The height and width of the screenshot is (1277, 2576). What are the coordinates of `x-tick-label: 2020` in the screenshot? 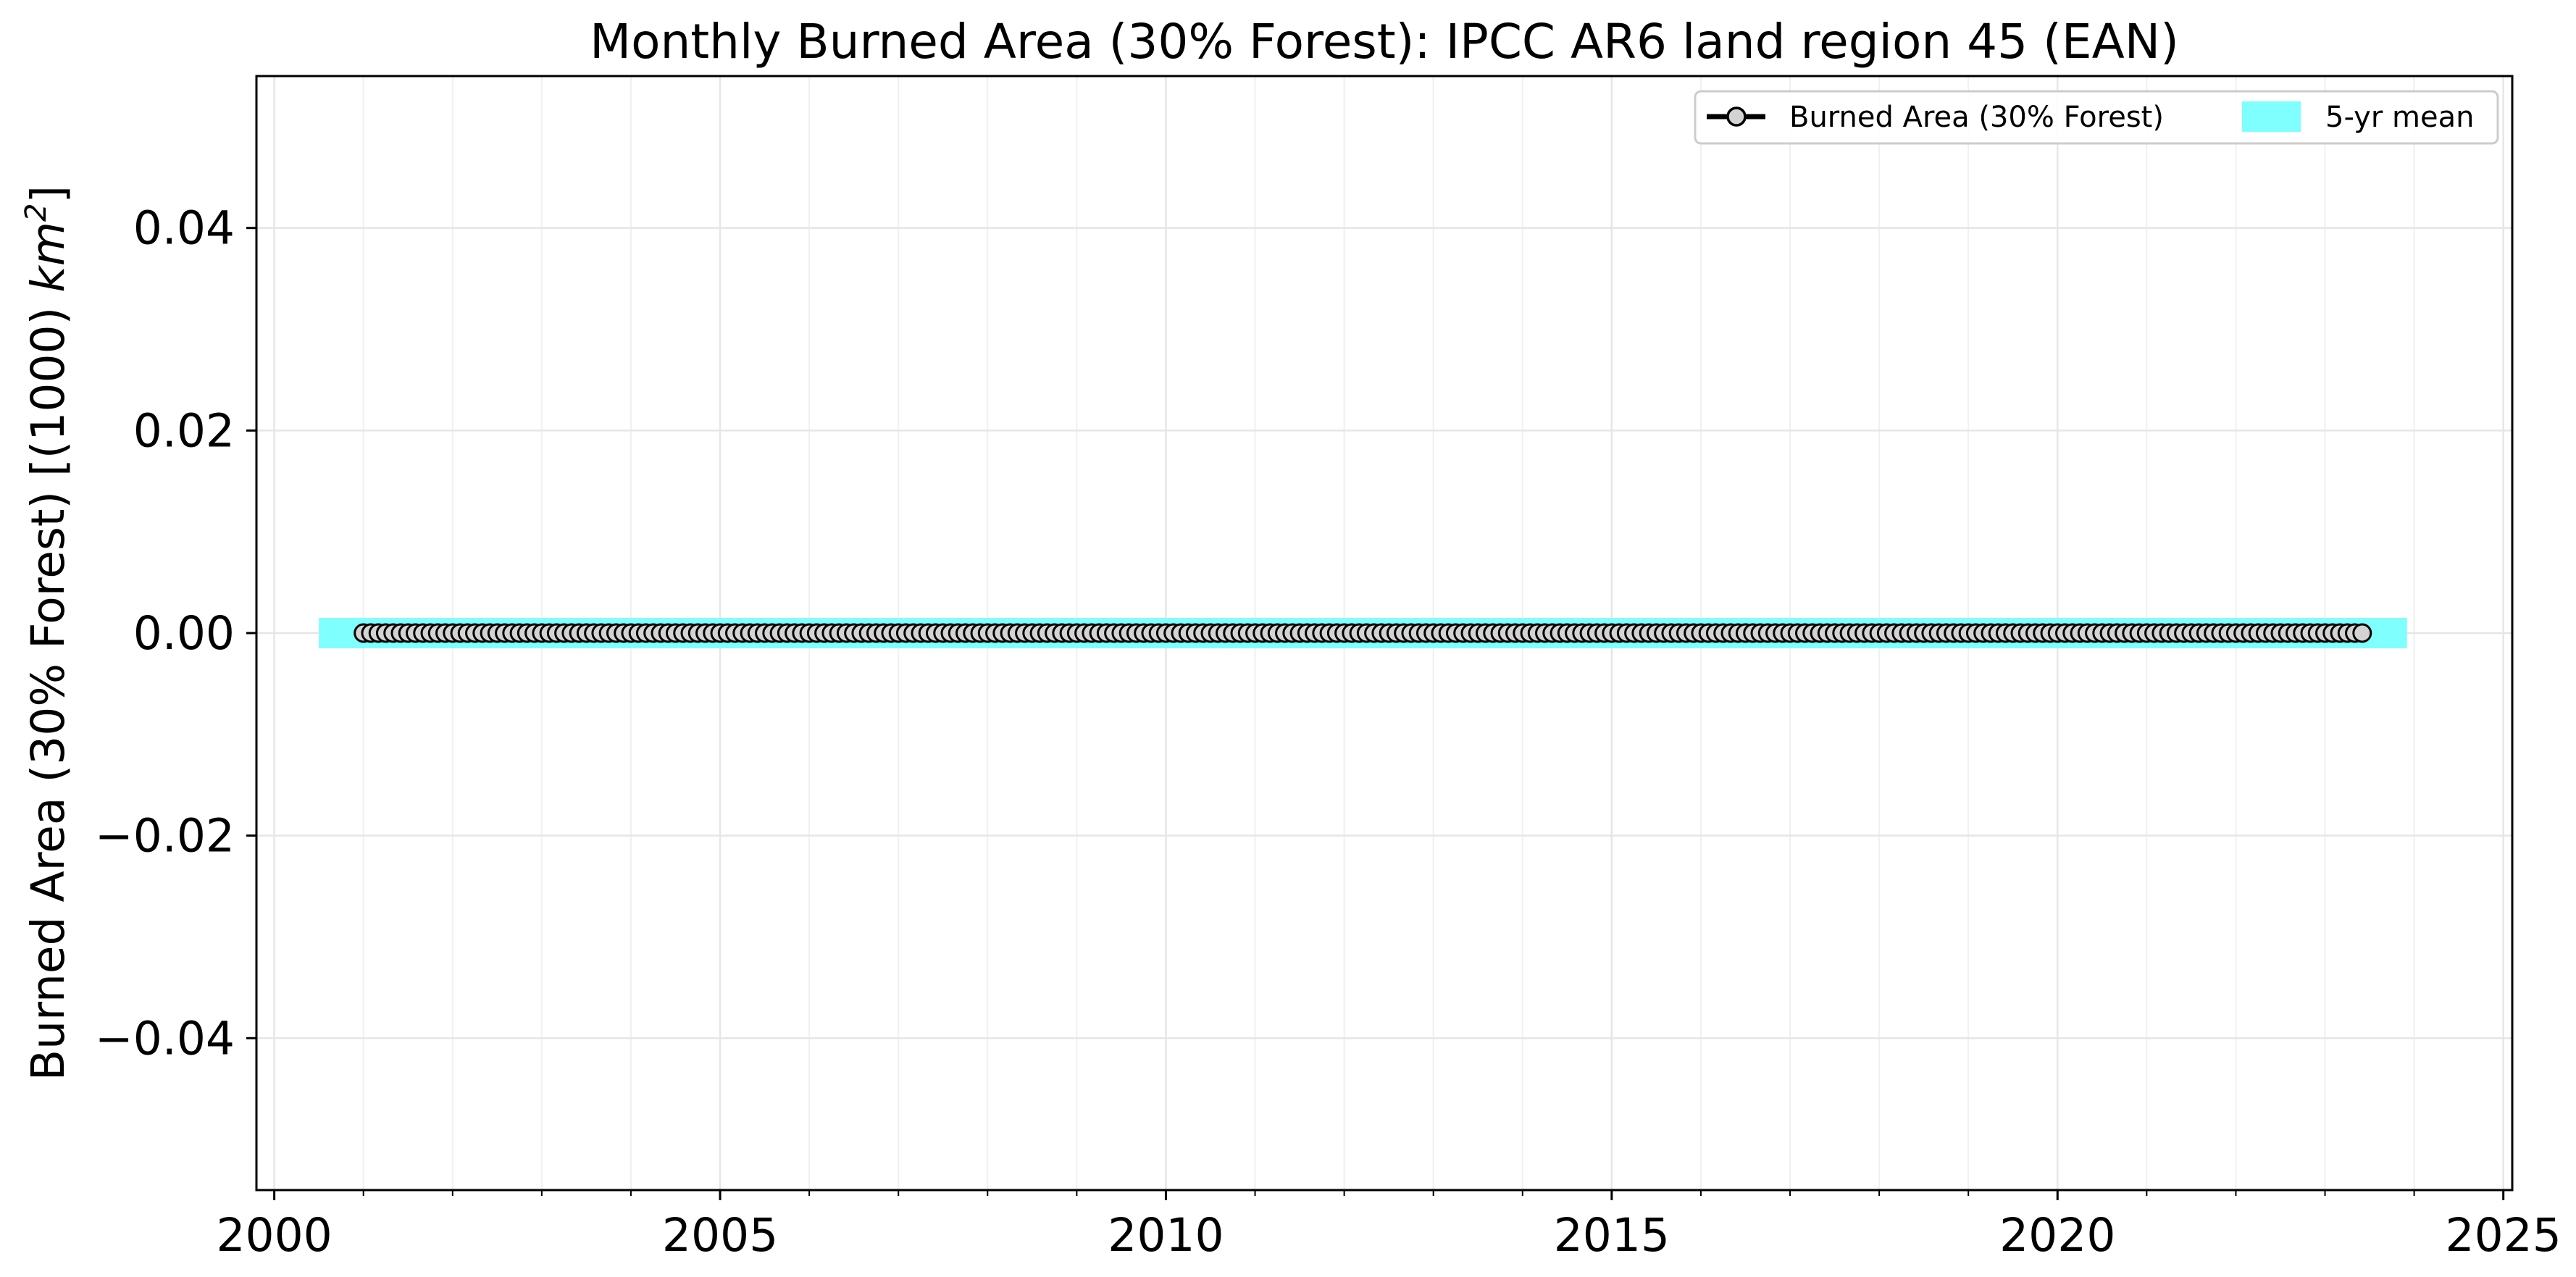 It's located at (2057, 1235).